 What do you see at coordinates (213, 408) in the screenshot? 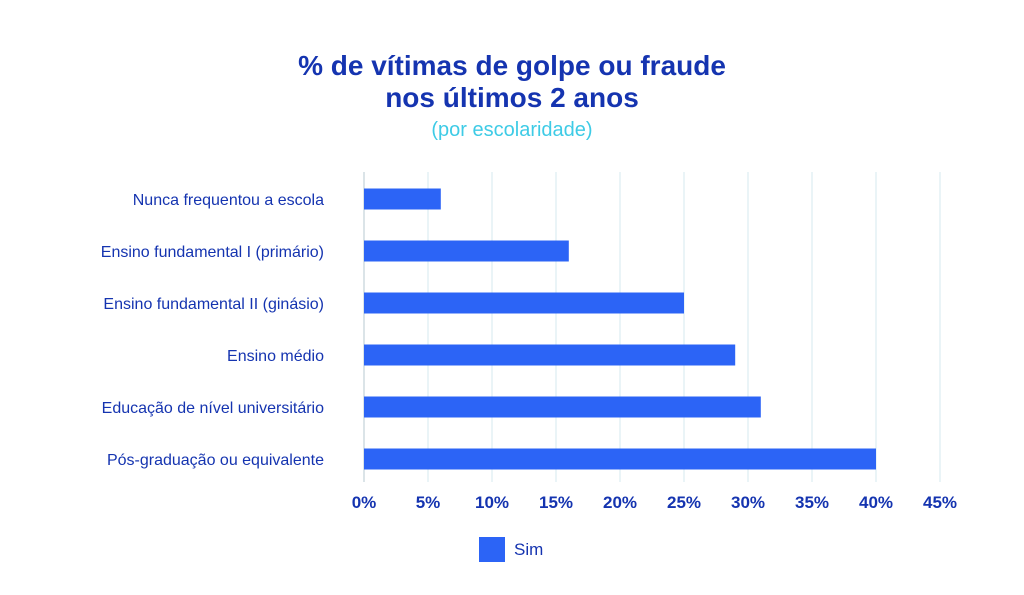
I see `category-label: Educação de nível universitário` at bounding box center [213, 408].